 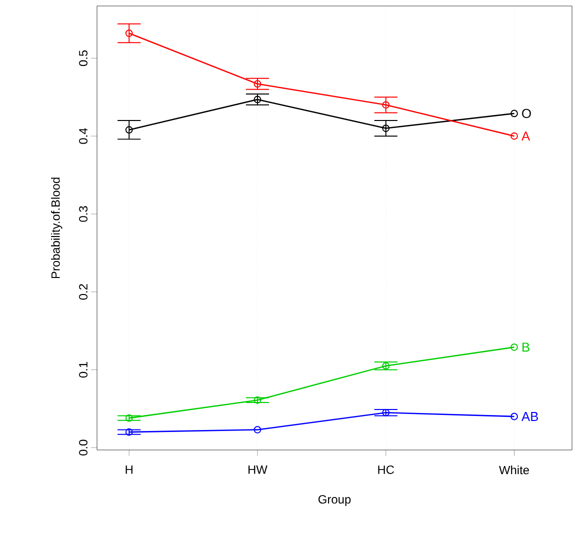 I want to click on x-tick-label: HC, so click(x=386, y=470).